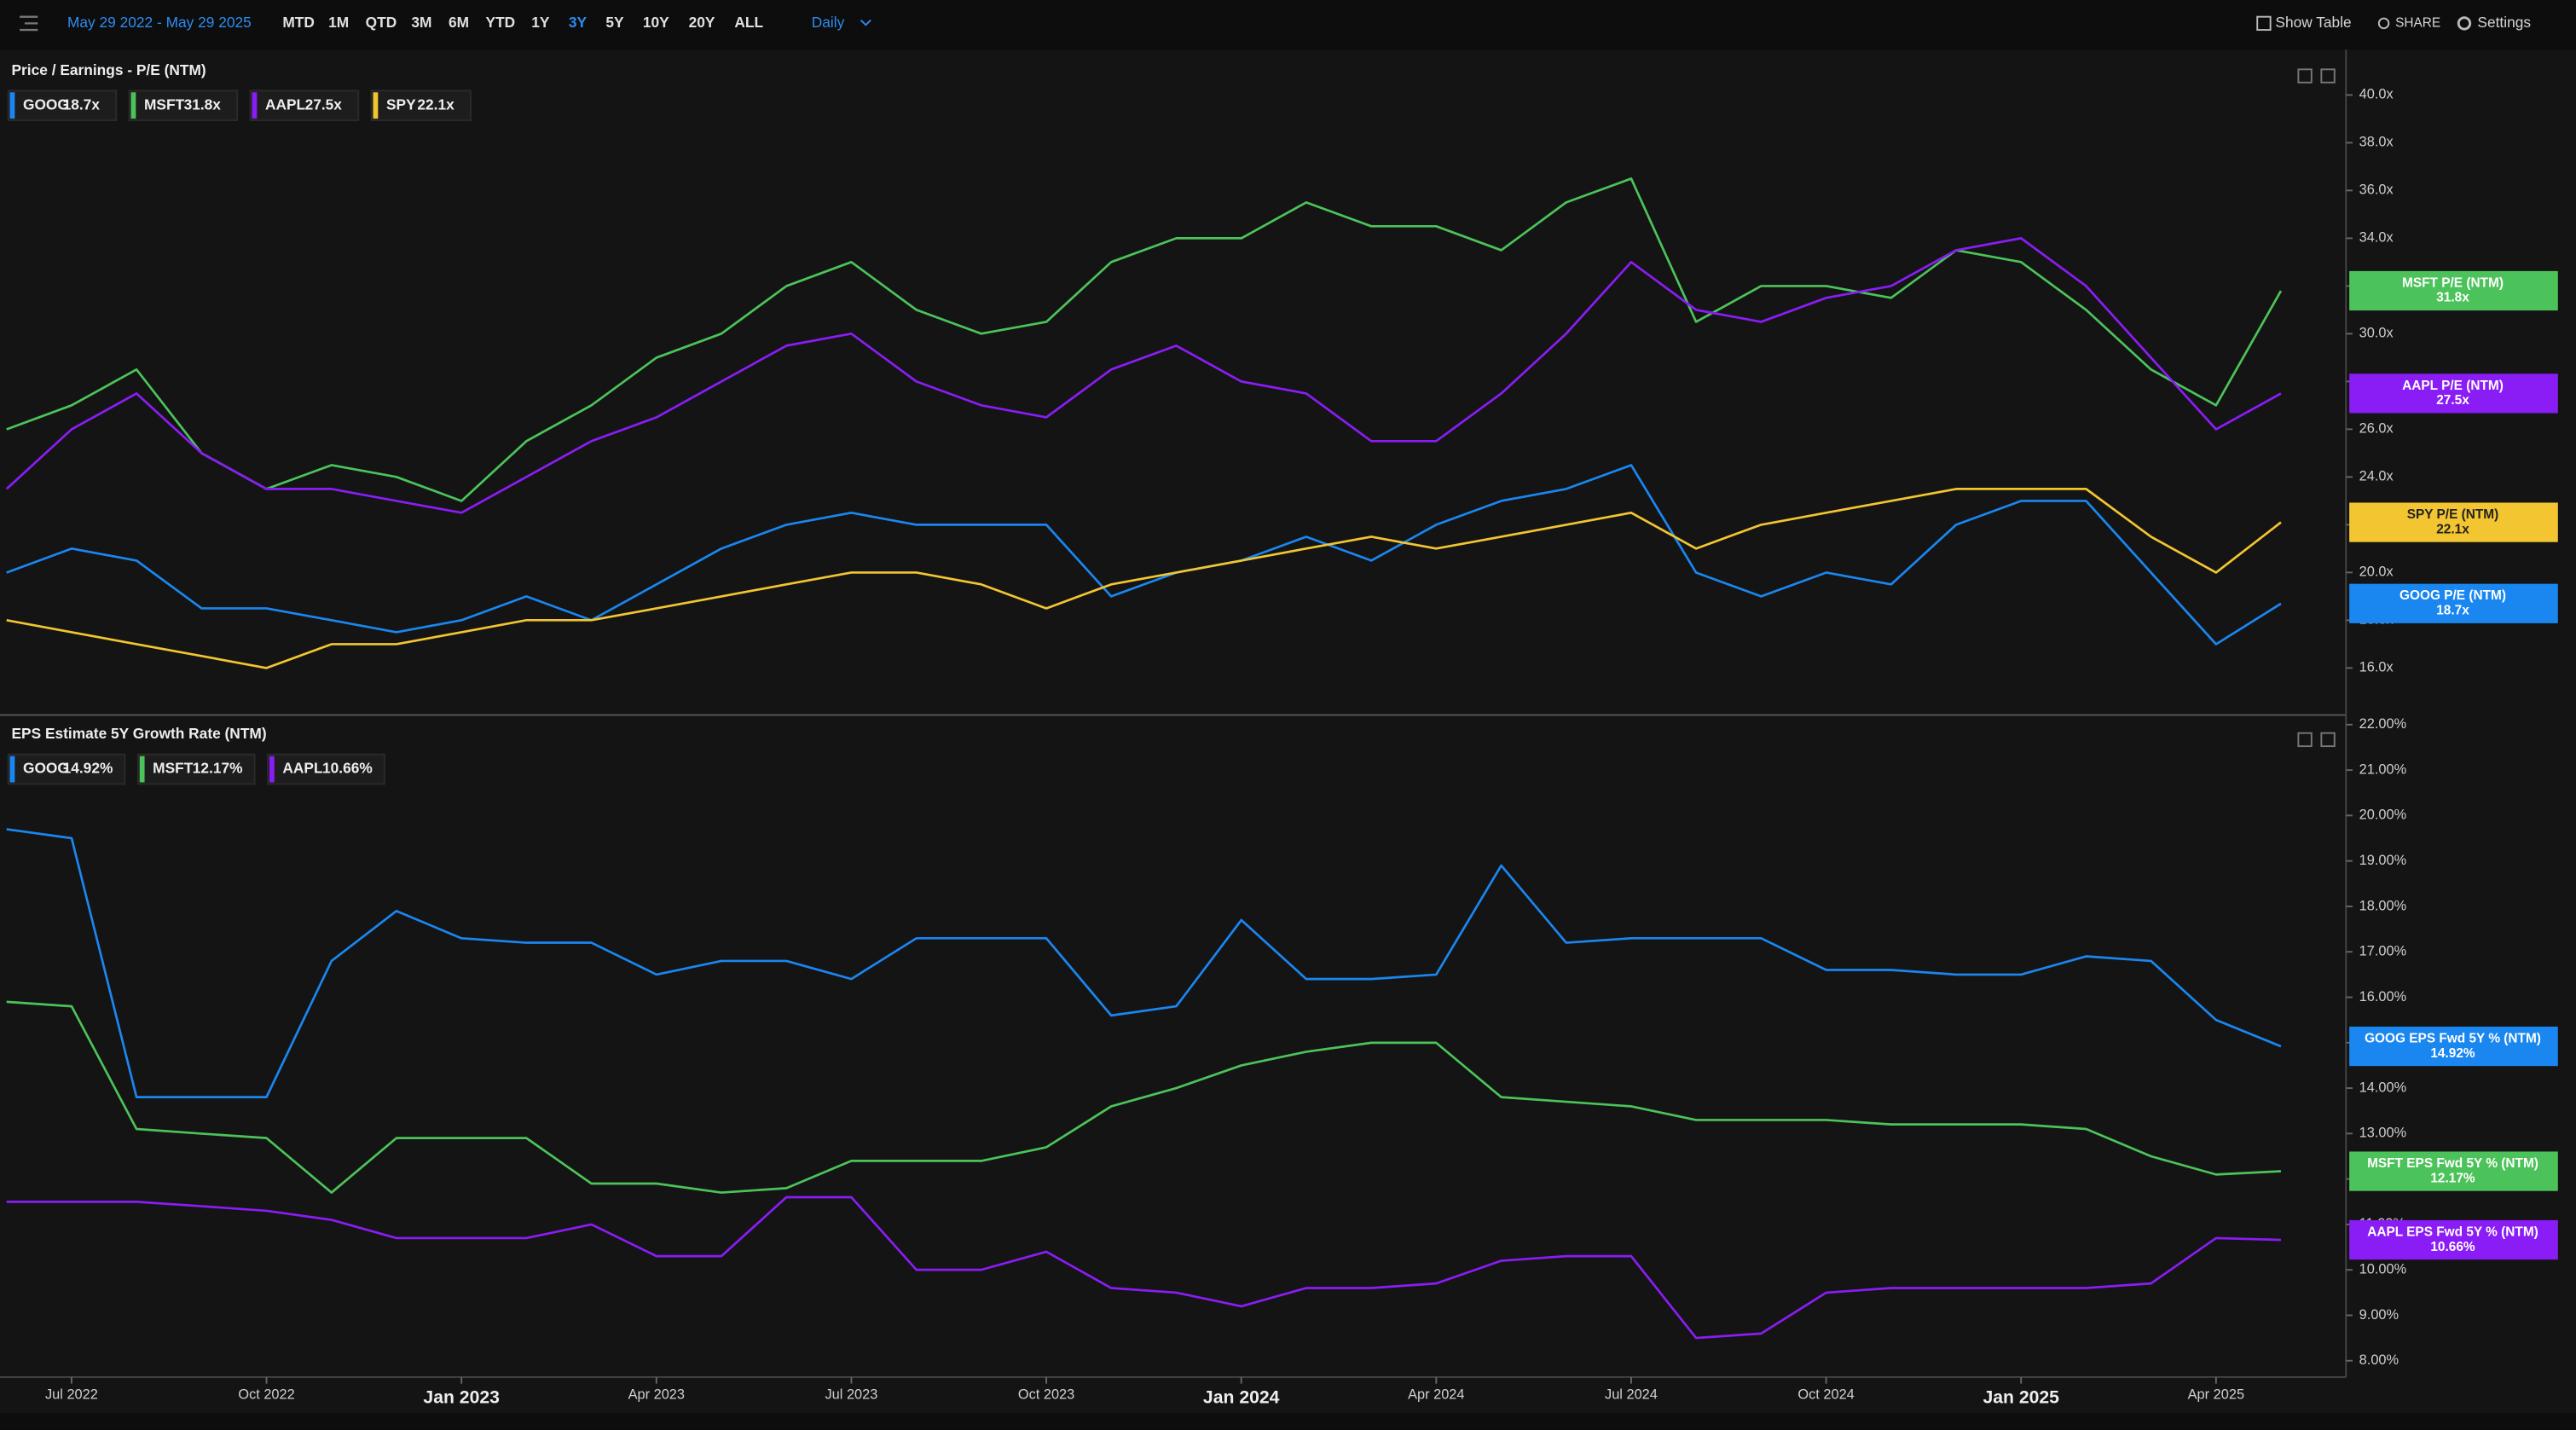 Image resolution: width=2576 pixels, height=1430 pixels. I want to click on y-tick-label: 36.0x, so click(2376, 190).